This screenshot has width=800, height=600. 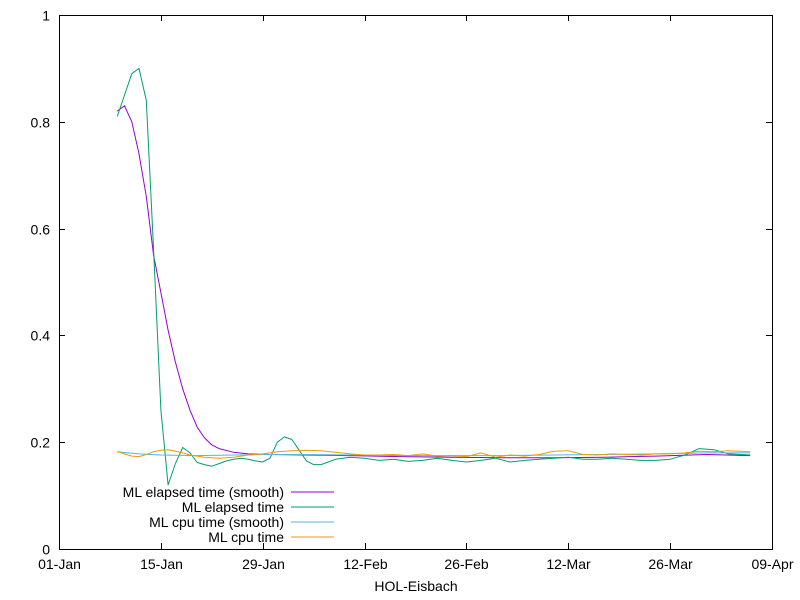 What do you see at coordinates (233, 507) in the screenshot?
I see `legend-label: ML elapsed time` at bounding box center [233, 507].